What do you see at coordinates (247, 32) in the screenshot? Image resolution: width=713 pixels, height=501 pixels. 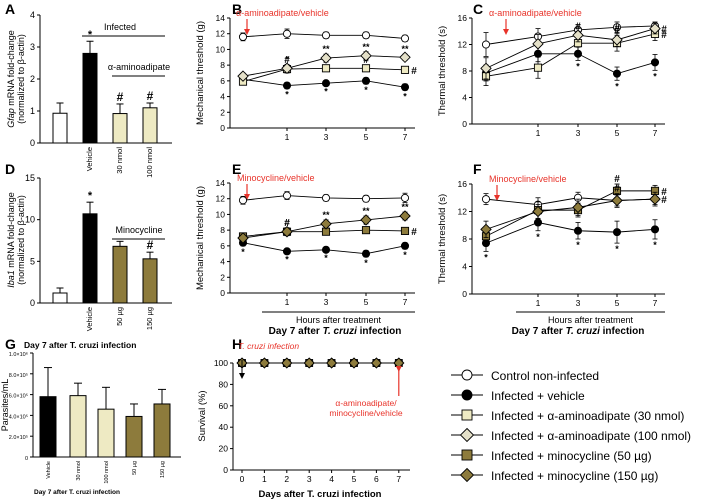 I see `treatment-arrow-head` at bounding box center [247, 32].